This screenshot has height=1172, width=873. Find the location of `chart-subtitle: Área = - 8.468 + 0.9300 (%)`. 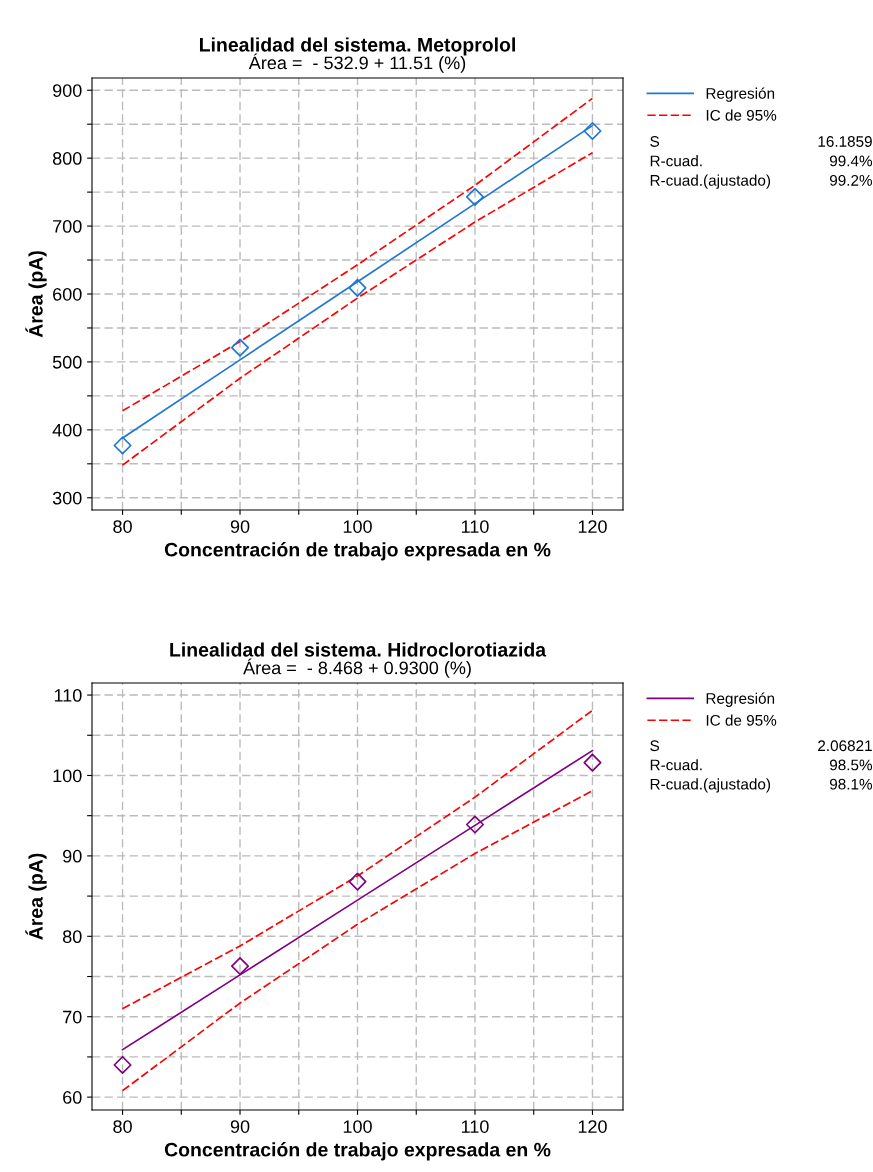

chart-subtitle: Área = - 8.468 + 0.9300 (%) is located at coordinates (357, 668).